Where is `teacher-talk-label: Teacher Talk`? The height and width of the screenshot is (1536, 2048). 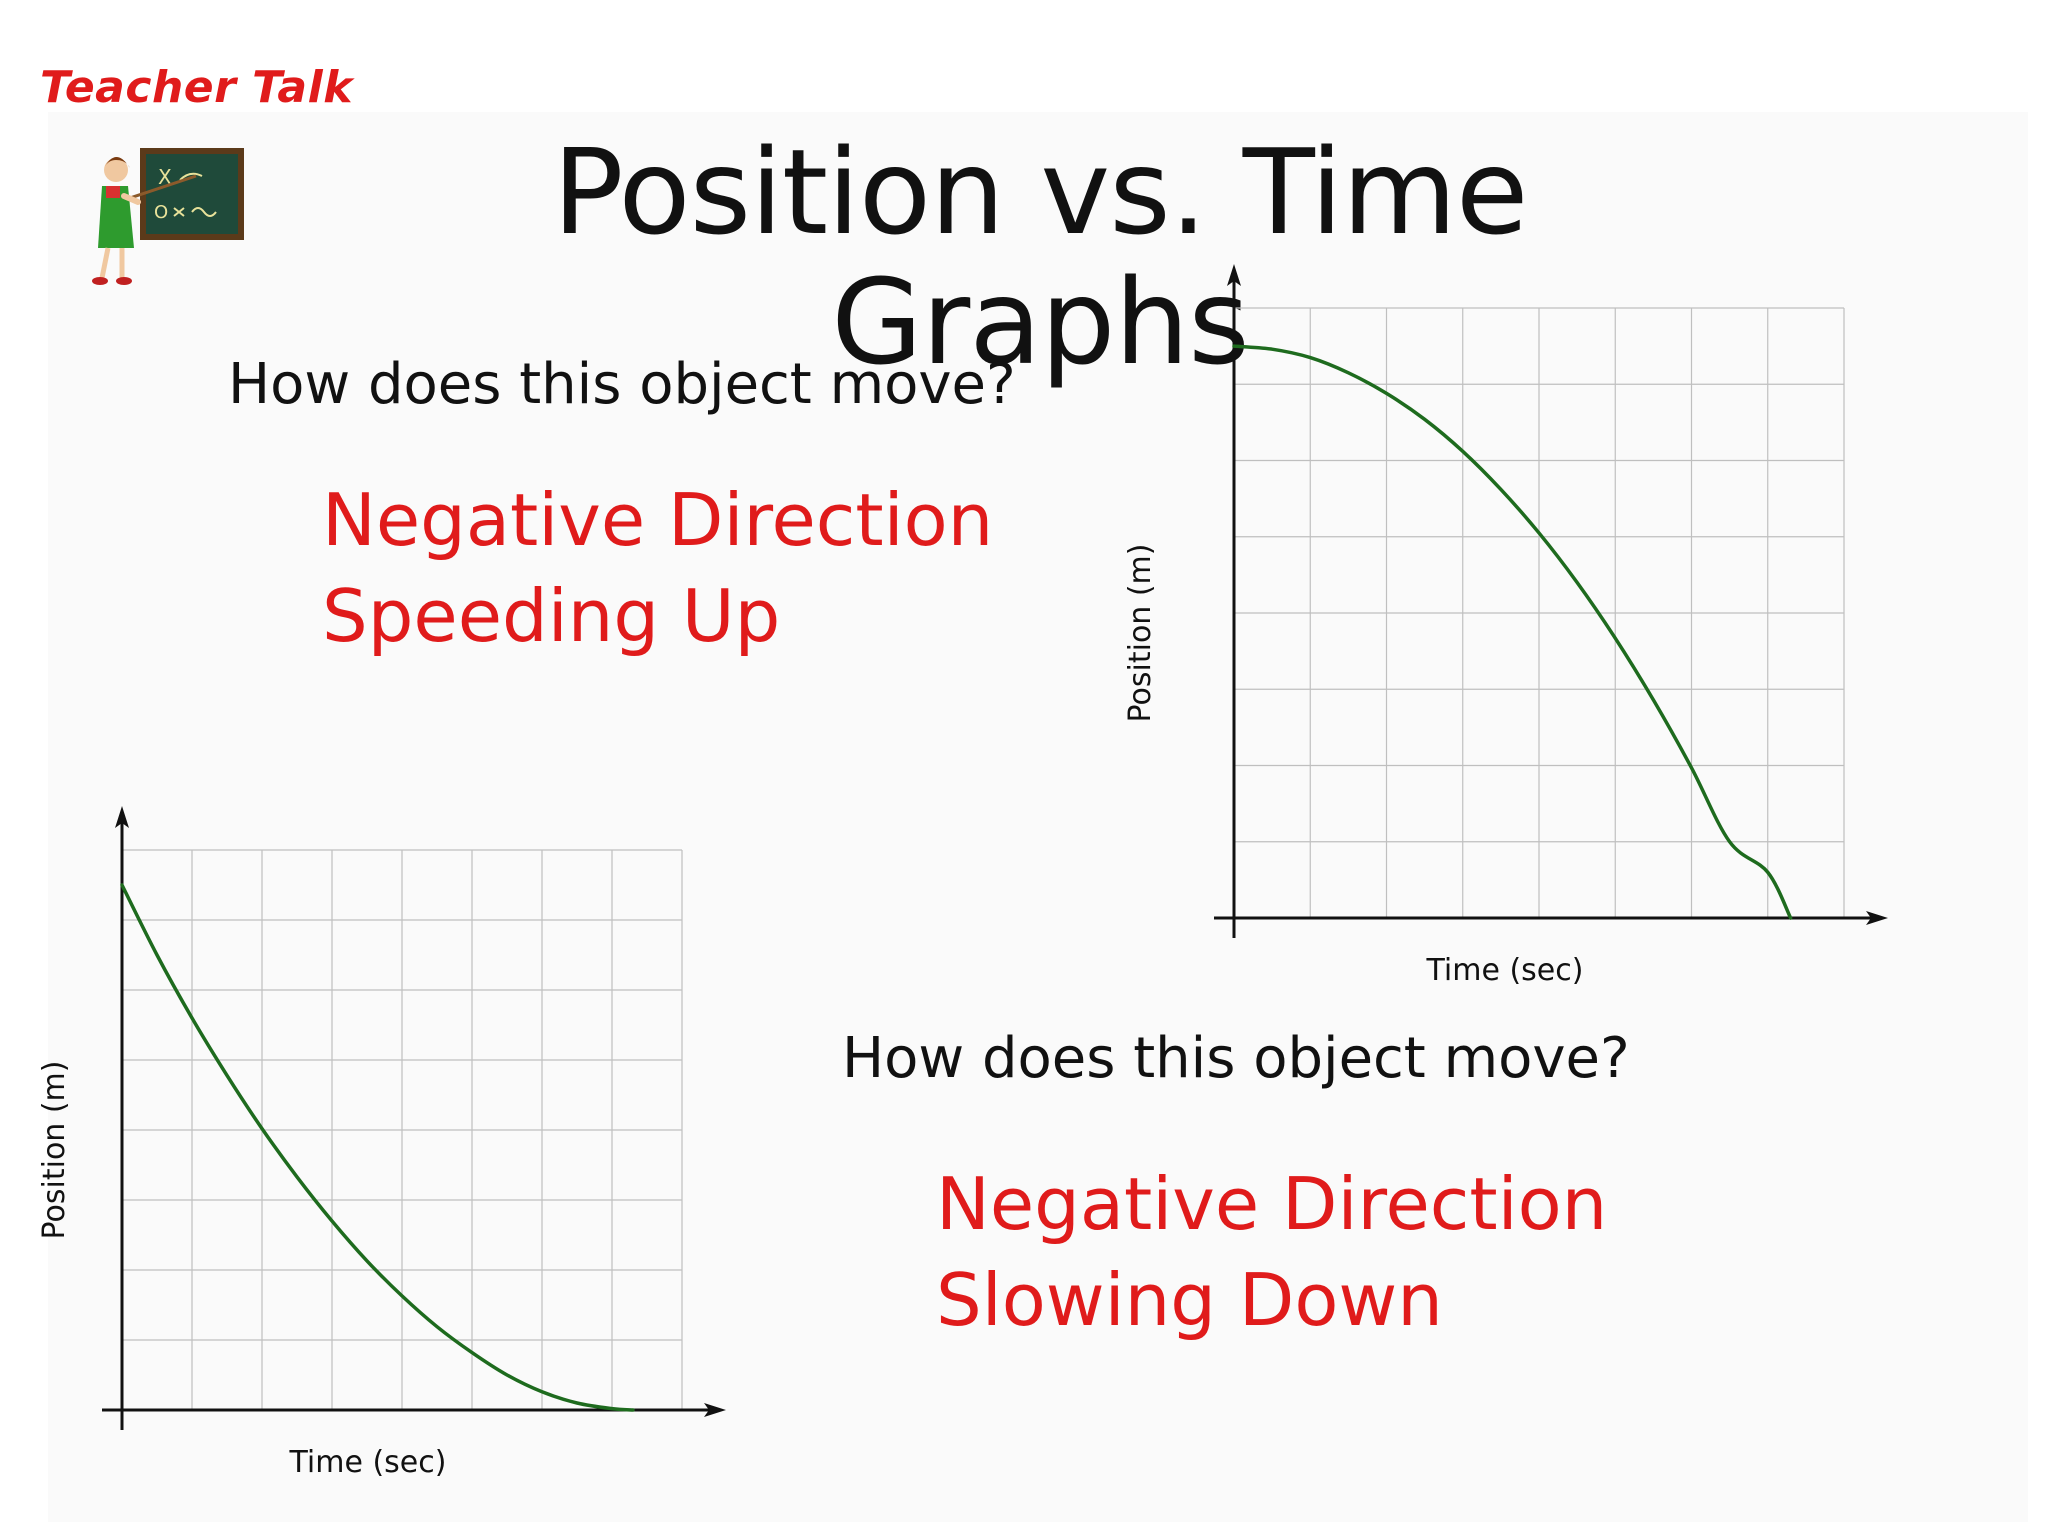
teacher-talk-label: Teacher Talk is located at coordinates (196, 87).